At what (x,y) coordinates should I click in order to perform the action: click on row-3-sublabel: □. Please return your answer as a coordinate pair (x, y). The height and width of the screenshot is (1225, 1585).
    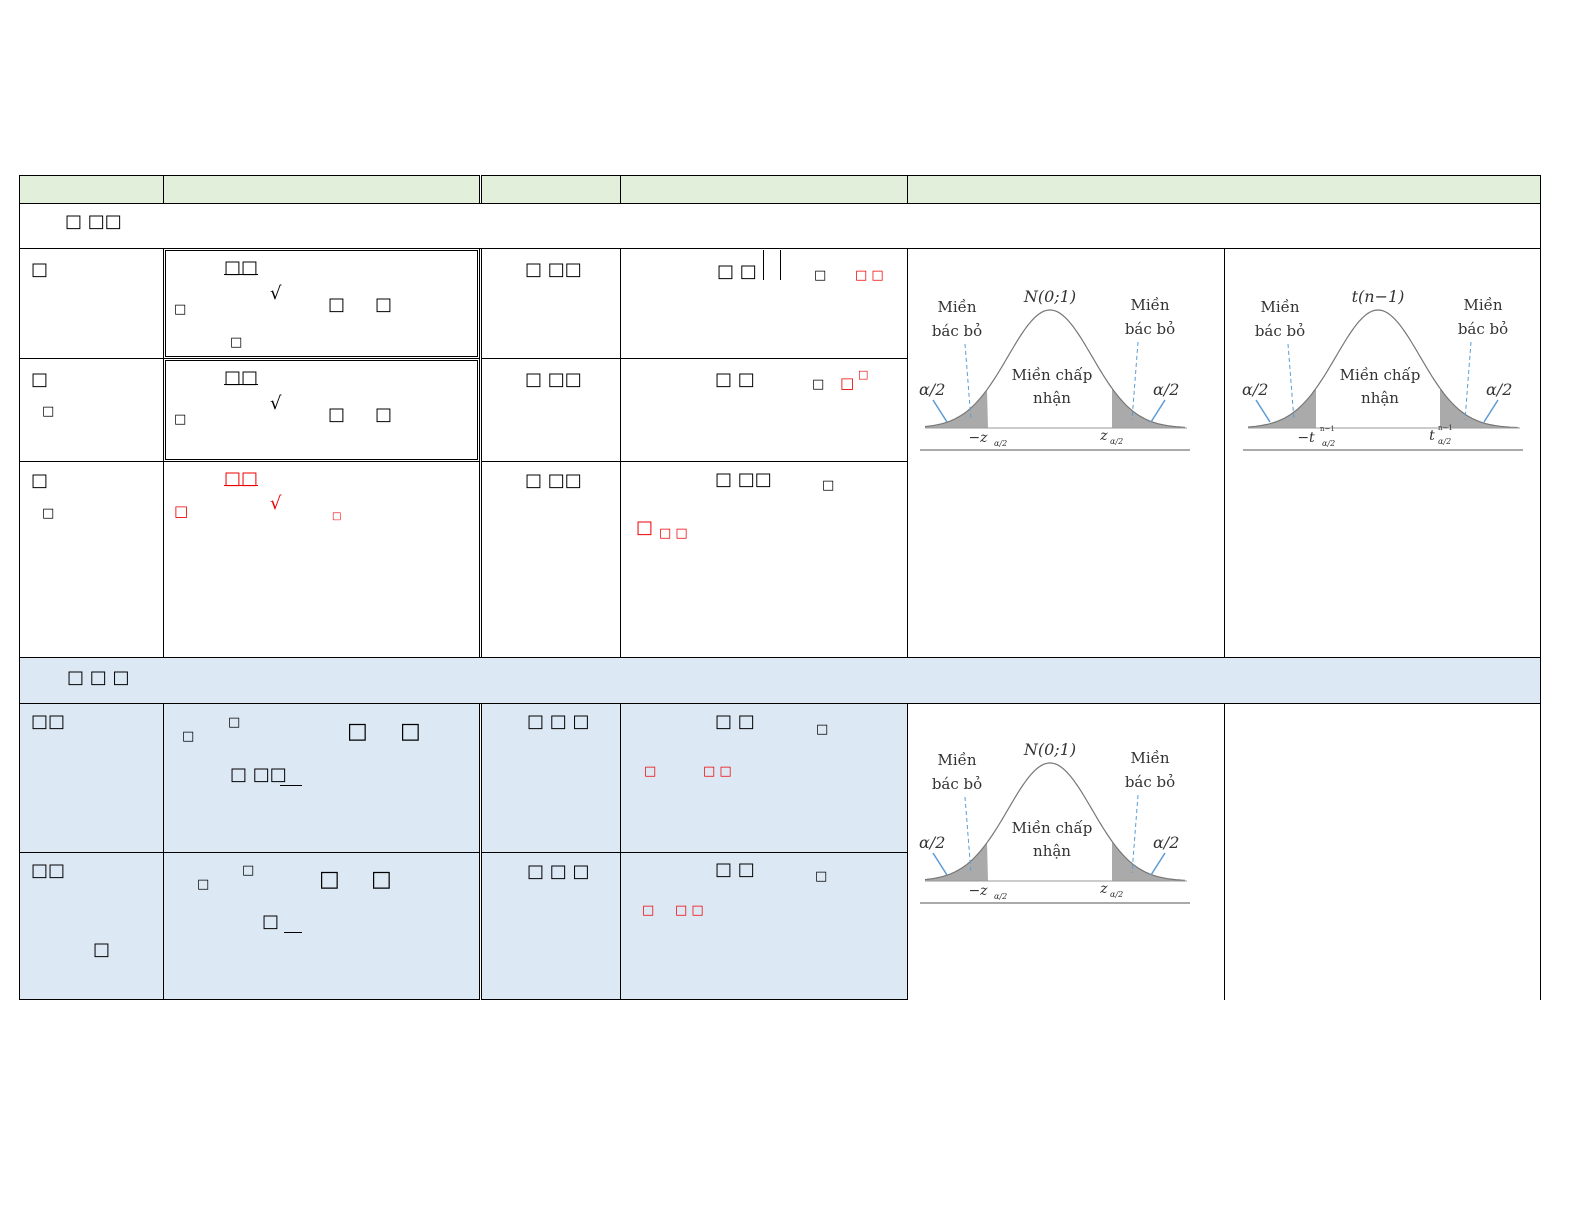
    Looking at the image, I should click on (48, 513).